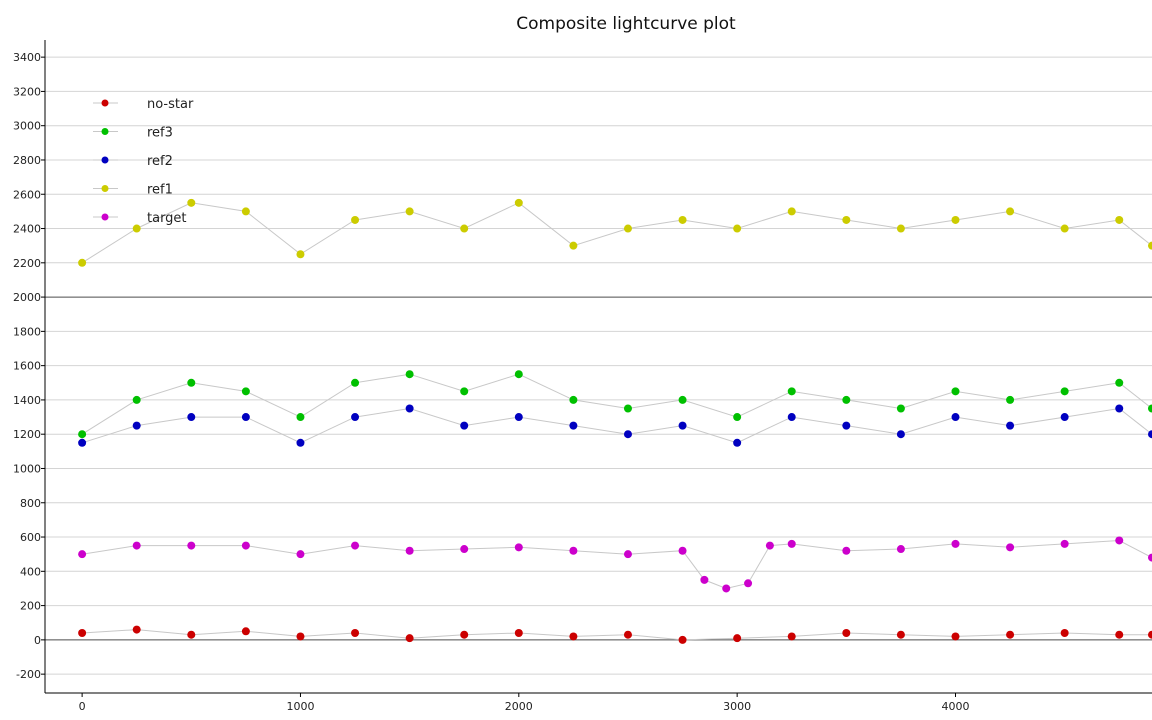  I want to click on y-tick-label: 2400, so click(27, 229).